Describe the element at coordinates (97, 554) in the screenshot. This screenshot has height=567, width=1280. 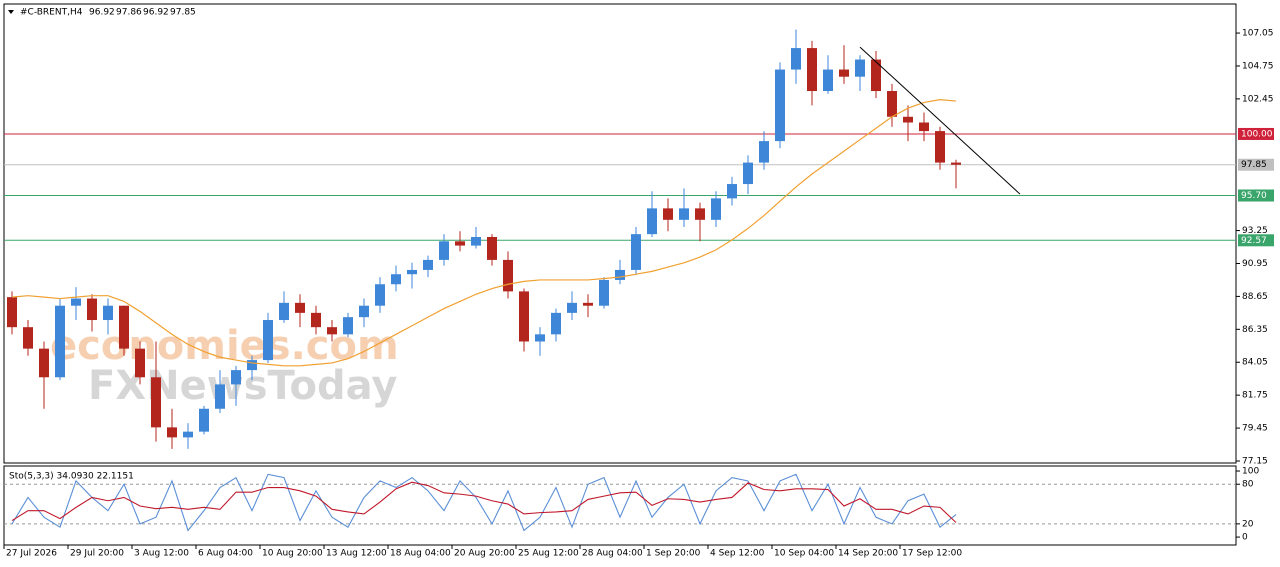
I see `x-tick-label: 29 Jul 20:00` at that location.